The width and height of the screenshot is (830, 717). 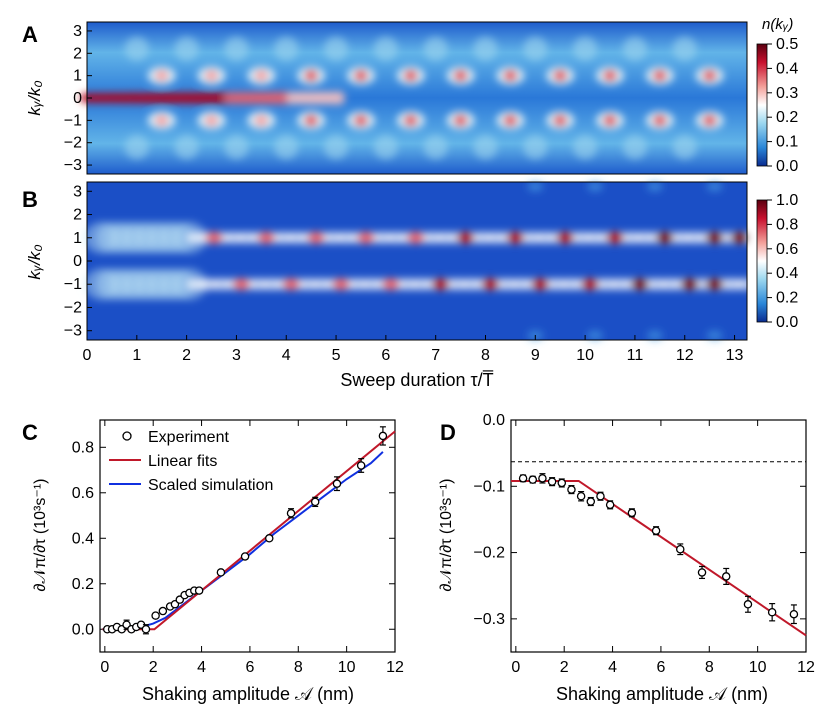 What do you see at coordinates (336, 355) in the screenshot?
I see `heatmap-xtick-label: 5` at bounding box center [336, 355].